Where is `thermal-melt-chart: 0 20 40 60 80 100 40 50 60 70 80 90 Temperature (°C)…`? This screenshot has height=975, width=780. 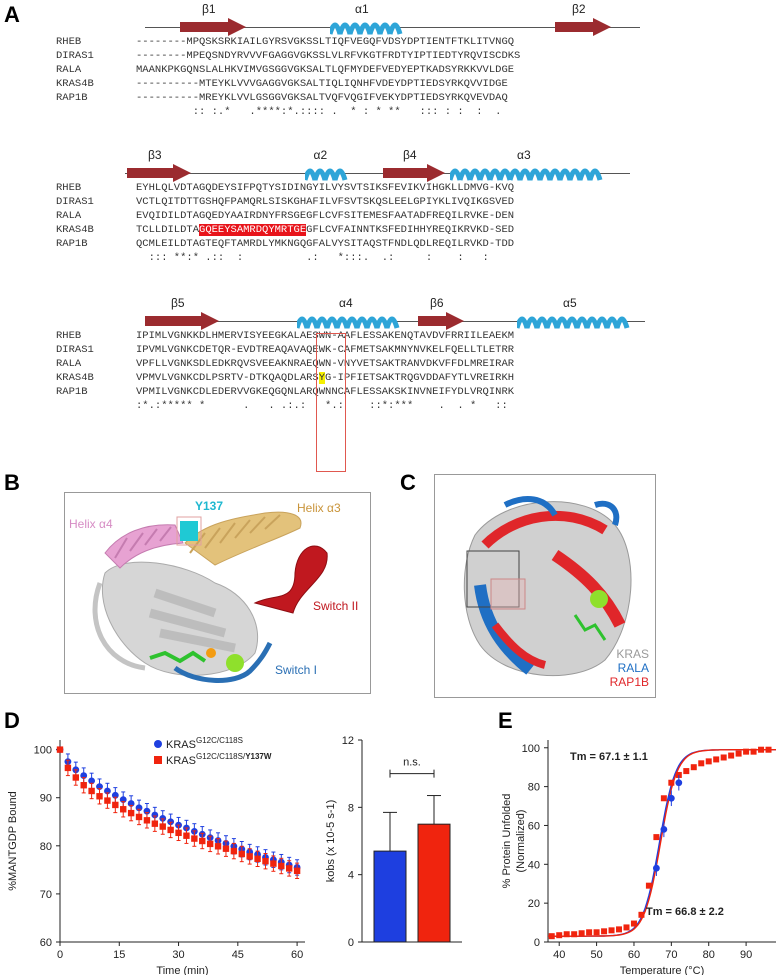
thermal-melt-chart: 0 20 40 60 80 100 40 50 60 70 80 90 Temperature (°C)… is located at coordinates (638, 857).